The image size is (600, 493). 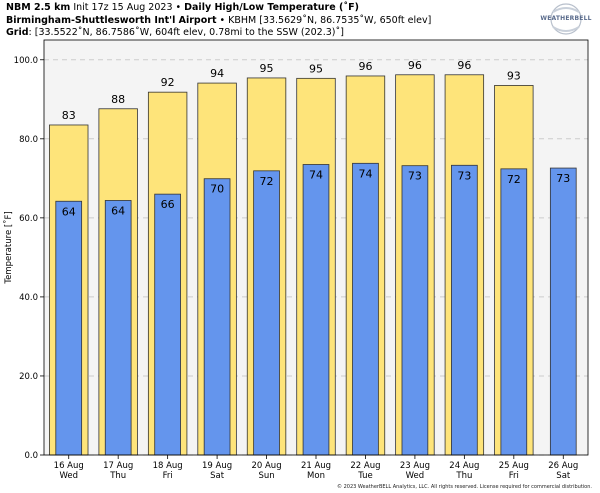 What do you see at coordinates (111, 20) in the screenshot?
I see `station-name: Birmingham-Shuttlesworth Int'l Airport` at bounding box center [111, 20].